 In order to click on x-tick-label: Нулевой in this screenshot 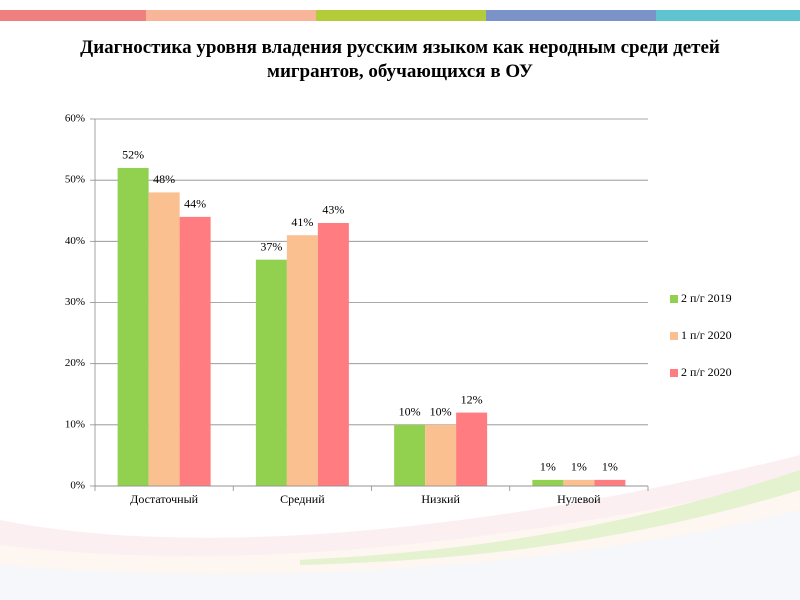, I will do `click(579, 499)`.